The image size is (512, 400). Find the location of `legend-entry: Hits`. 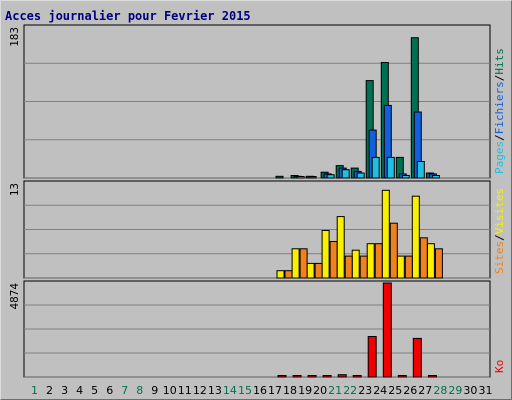

legend-entry: Hits is located at coordinates (499, 61).